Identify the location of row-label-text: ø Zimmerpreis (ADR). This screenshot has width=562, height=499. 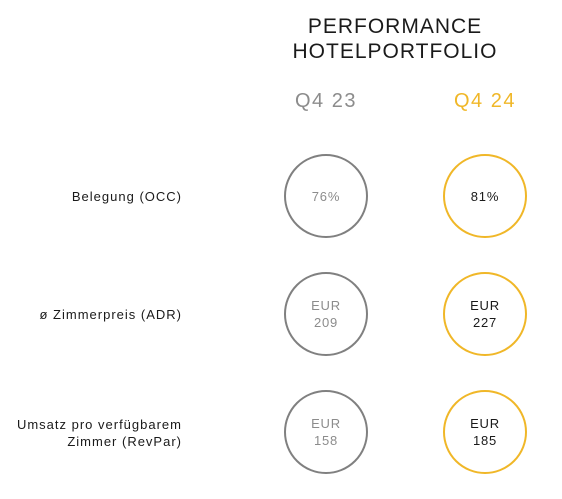
(110, 314).